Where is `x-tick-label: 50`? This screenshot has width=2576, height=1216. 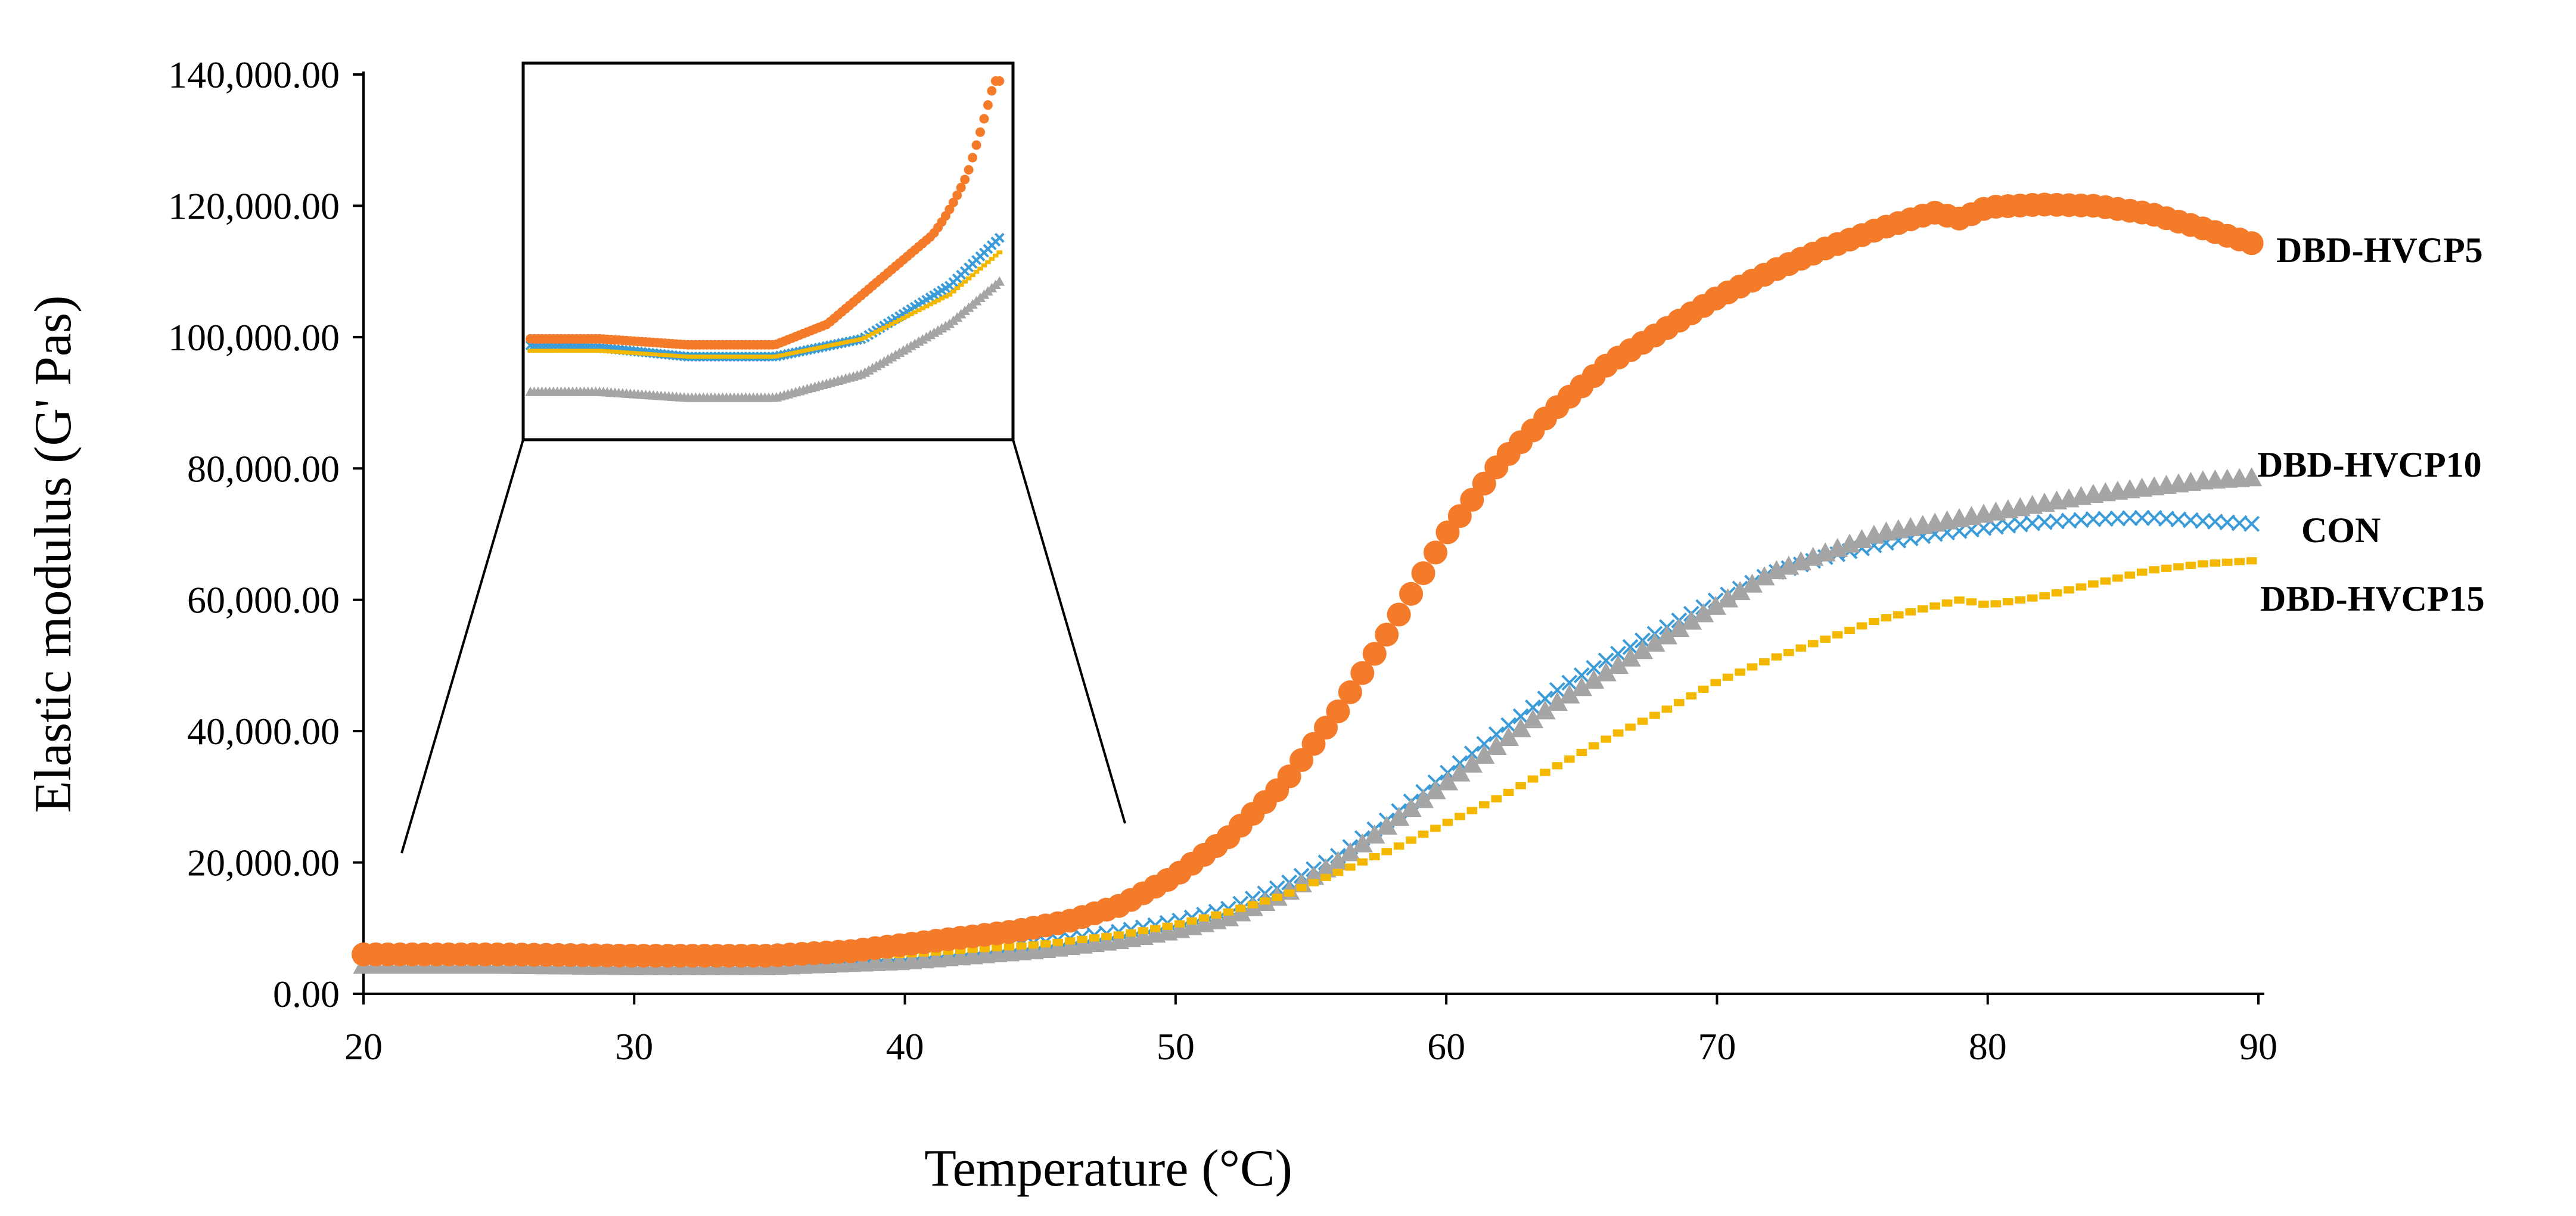
x-tick-label: 50 is located at coordinates (1176, 1046).